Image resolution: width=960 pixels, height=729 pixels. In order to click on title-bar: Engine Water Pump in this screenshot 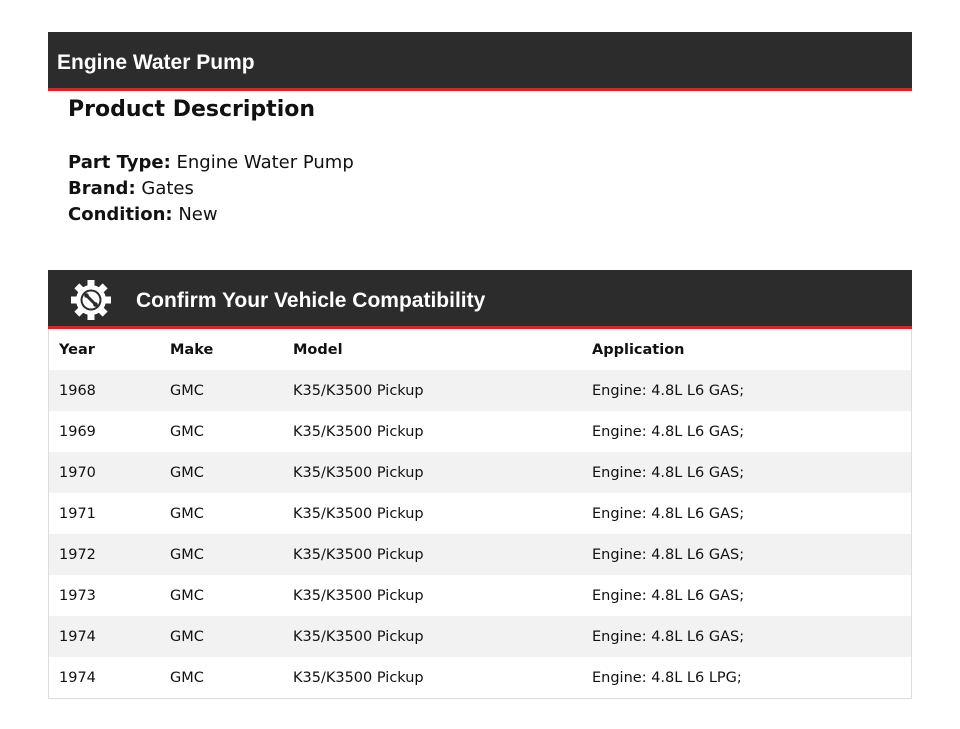, I will do `click(480, 61)`.